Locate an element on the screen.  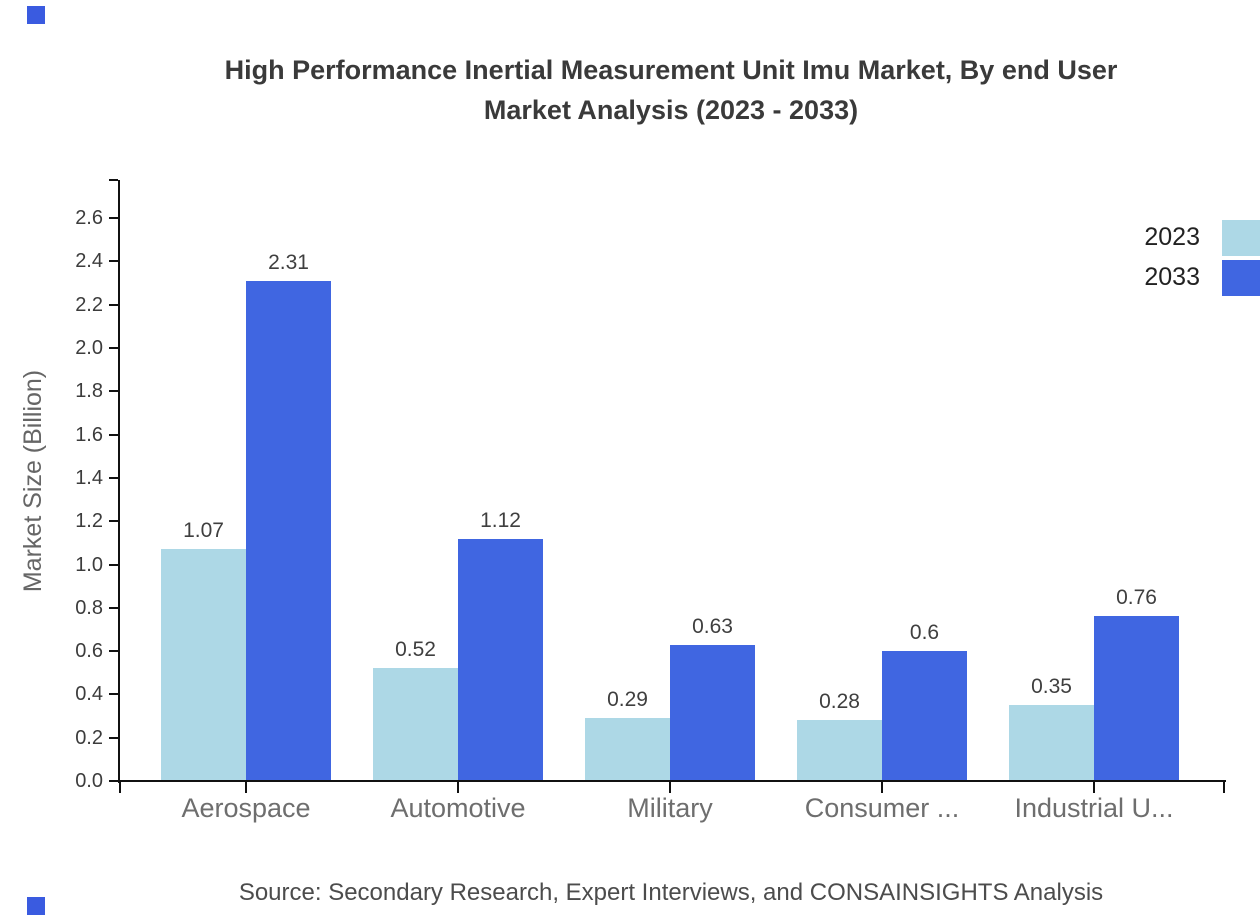
y-tick-label: 1.6 is located at coordinates (89, 434).